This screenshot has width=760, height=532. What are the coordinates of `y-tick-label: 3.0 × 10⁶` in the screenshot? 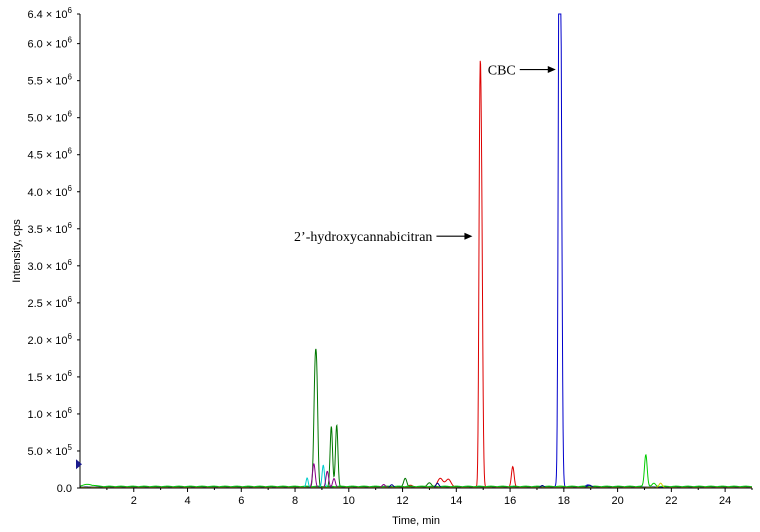 It's located at (49, 265).